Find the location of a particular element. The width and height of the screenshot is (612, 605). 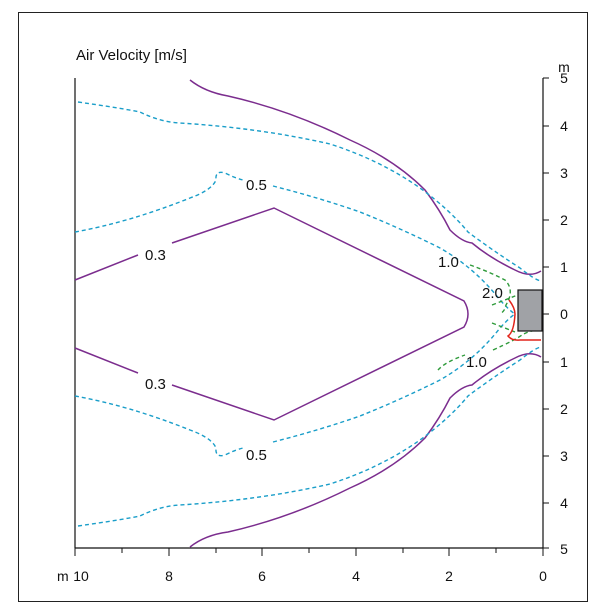

contour-label-0-5-top: 0.5 is located at coordinates (256, 185).